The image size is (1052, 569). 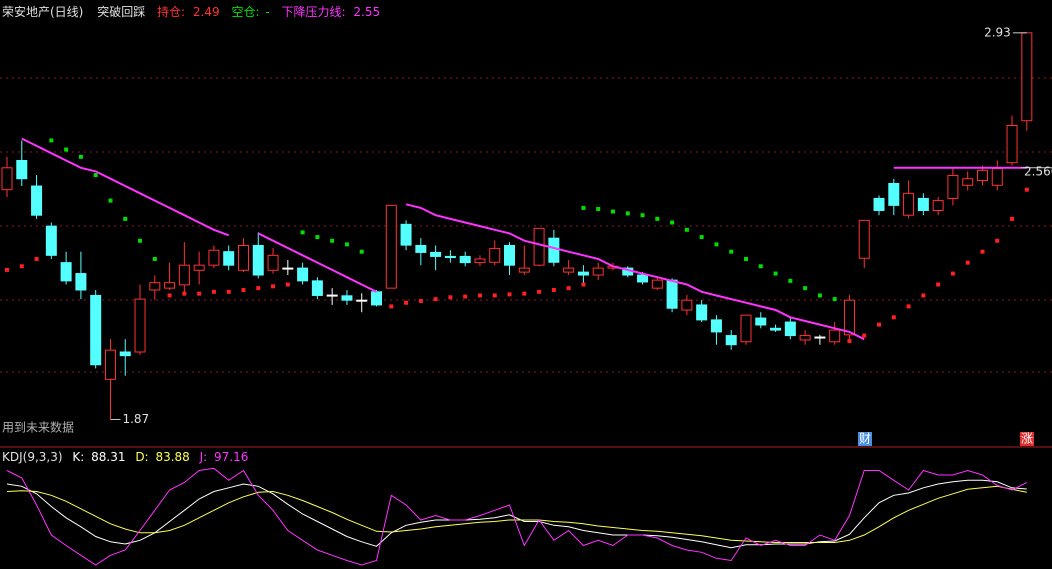 I want to click on indicator-value: -, so click(x=267, y=12).